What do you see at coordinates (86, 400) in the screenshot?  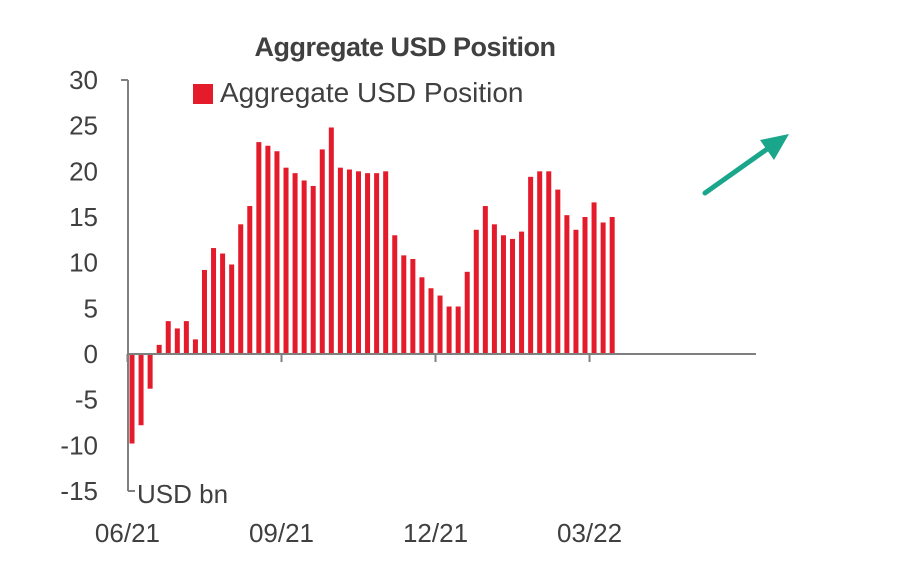 I see `y-tick-label: -5` at bounding box center [86, 400].